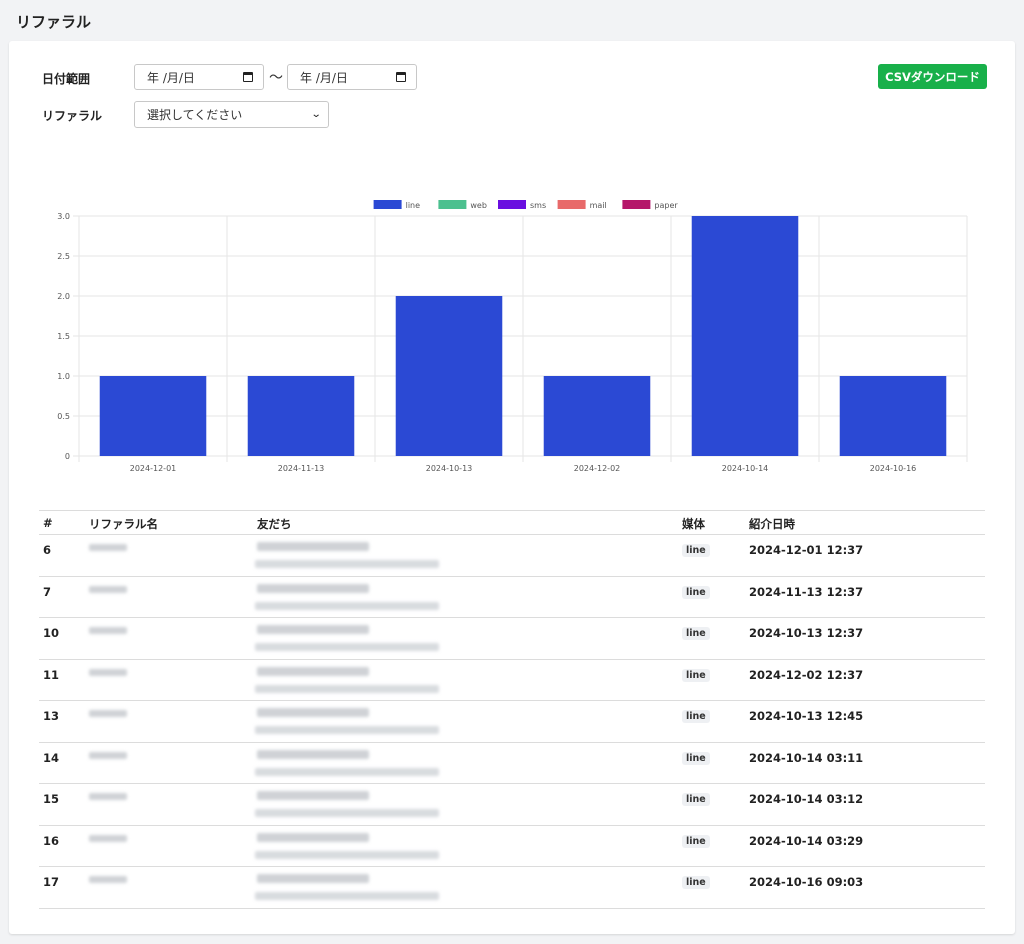 The width and height of the screenshot is (1024, 944). I want to click on table-row: 10 line 2024-10-13 12:37, so click(512, 639).